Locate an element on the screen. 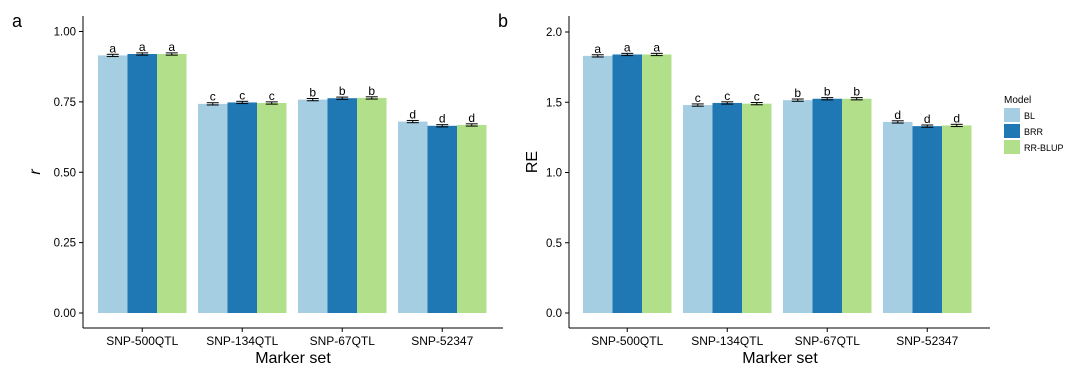  panel-b-x-tick-label: SNP-500QTL is located at coordinates (627, 341).